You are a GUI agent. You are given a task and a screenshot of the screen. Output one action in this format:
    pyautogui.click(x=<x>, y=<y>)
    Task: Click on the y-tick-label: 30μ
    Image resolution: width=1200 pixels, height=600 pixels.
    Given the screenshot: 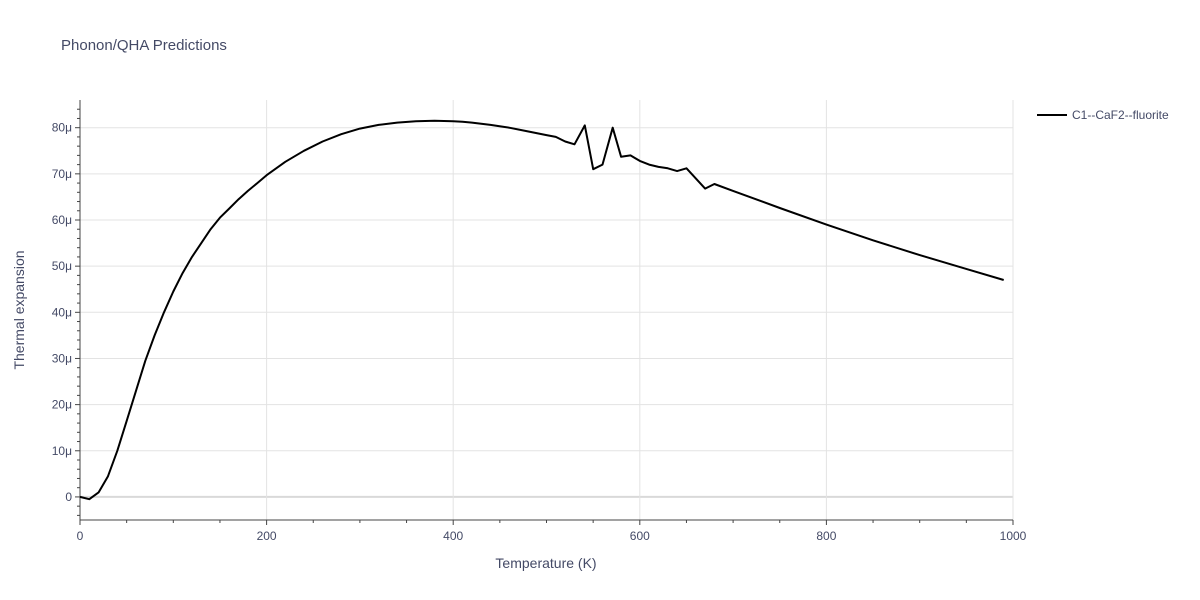 What is the action you would take?
    pyautogui.click(x=62, y=358)
    